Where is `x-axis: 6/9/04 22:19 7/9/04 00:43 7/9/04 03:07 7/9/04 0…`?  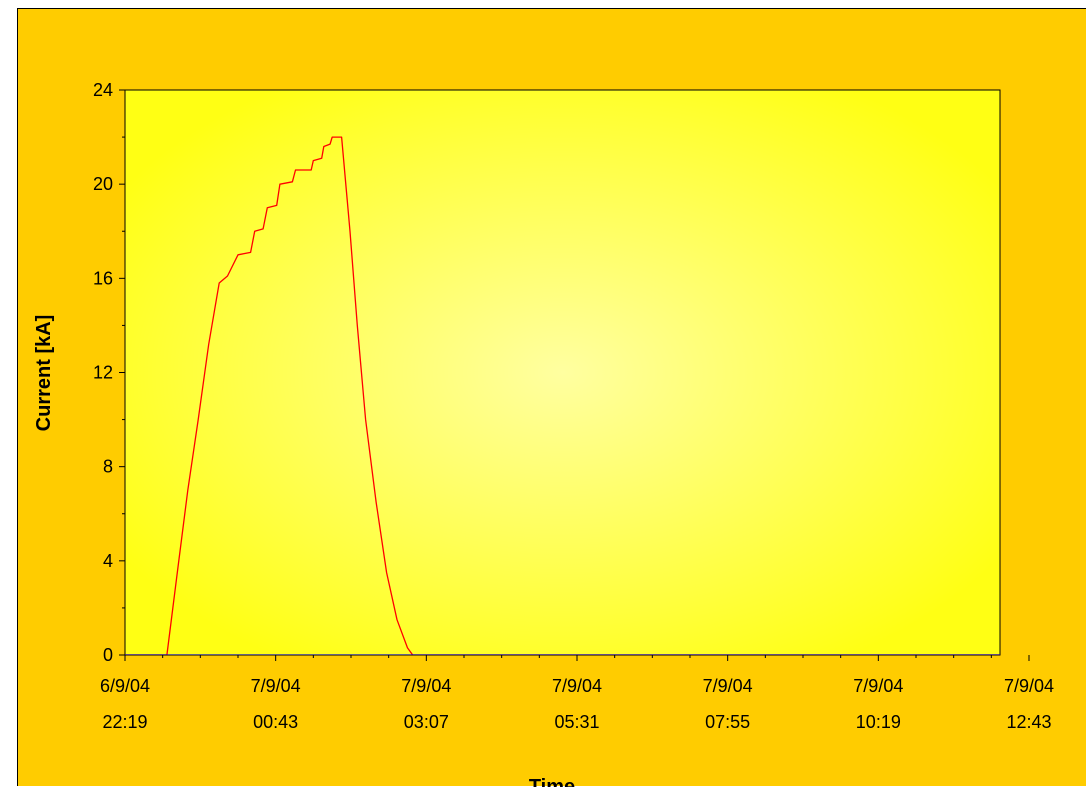 x-axis: 6/9/04 22:19 7/9/04 00:43 7/9/04 03:07 7/9/04 0… is located at coordinates (577, 693).